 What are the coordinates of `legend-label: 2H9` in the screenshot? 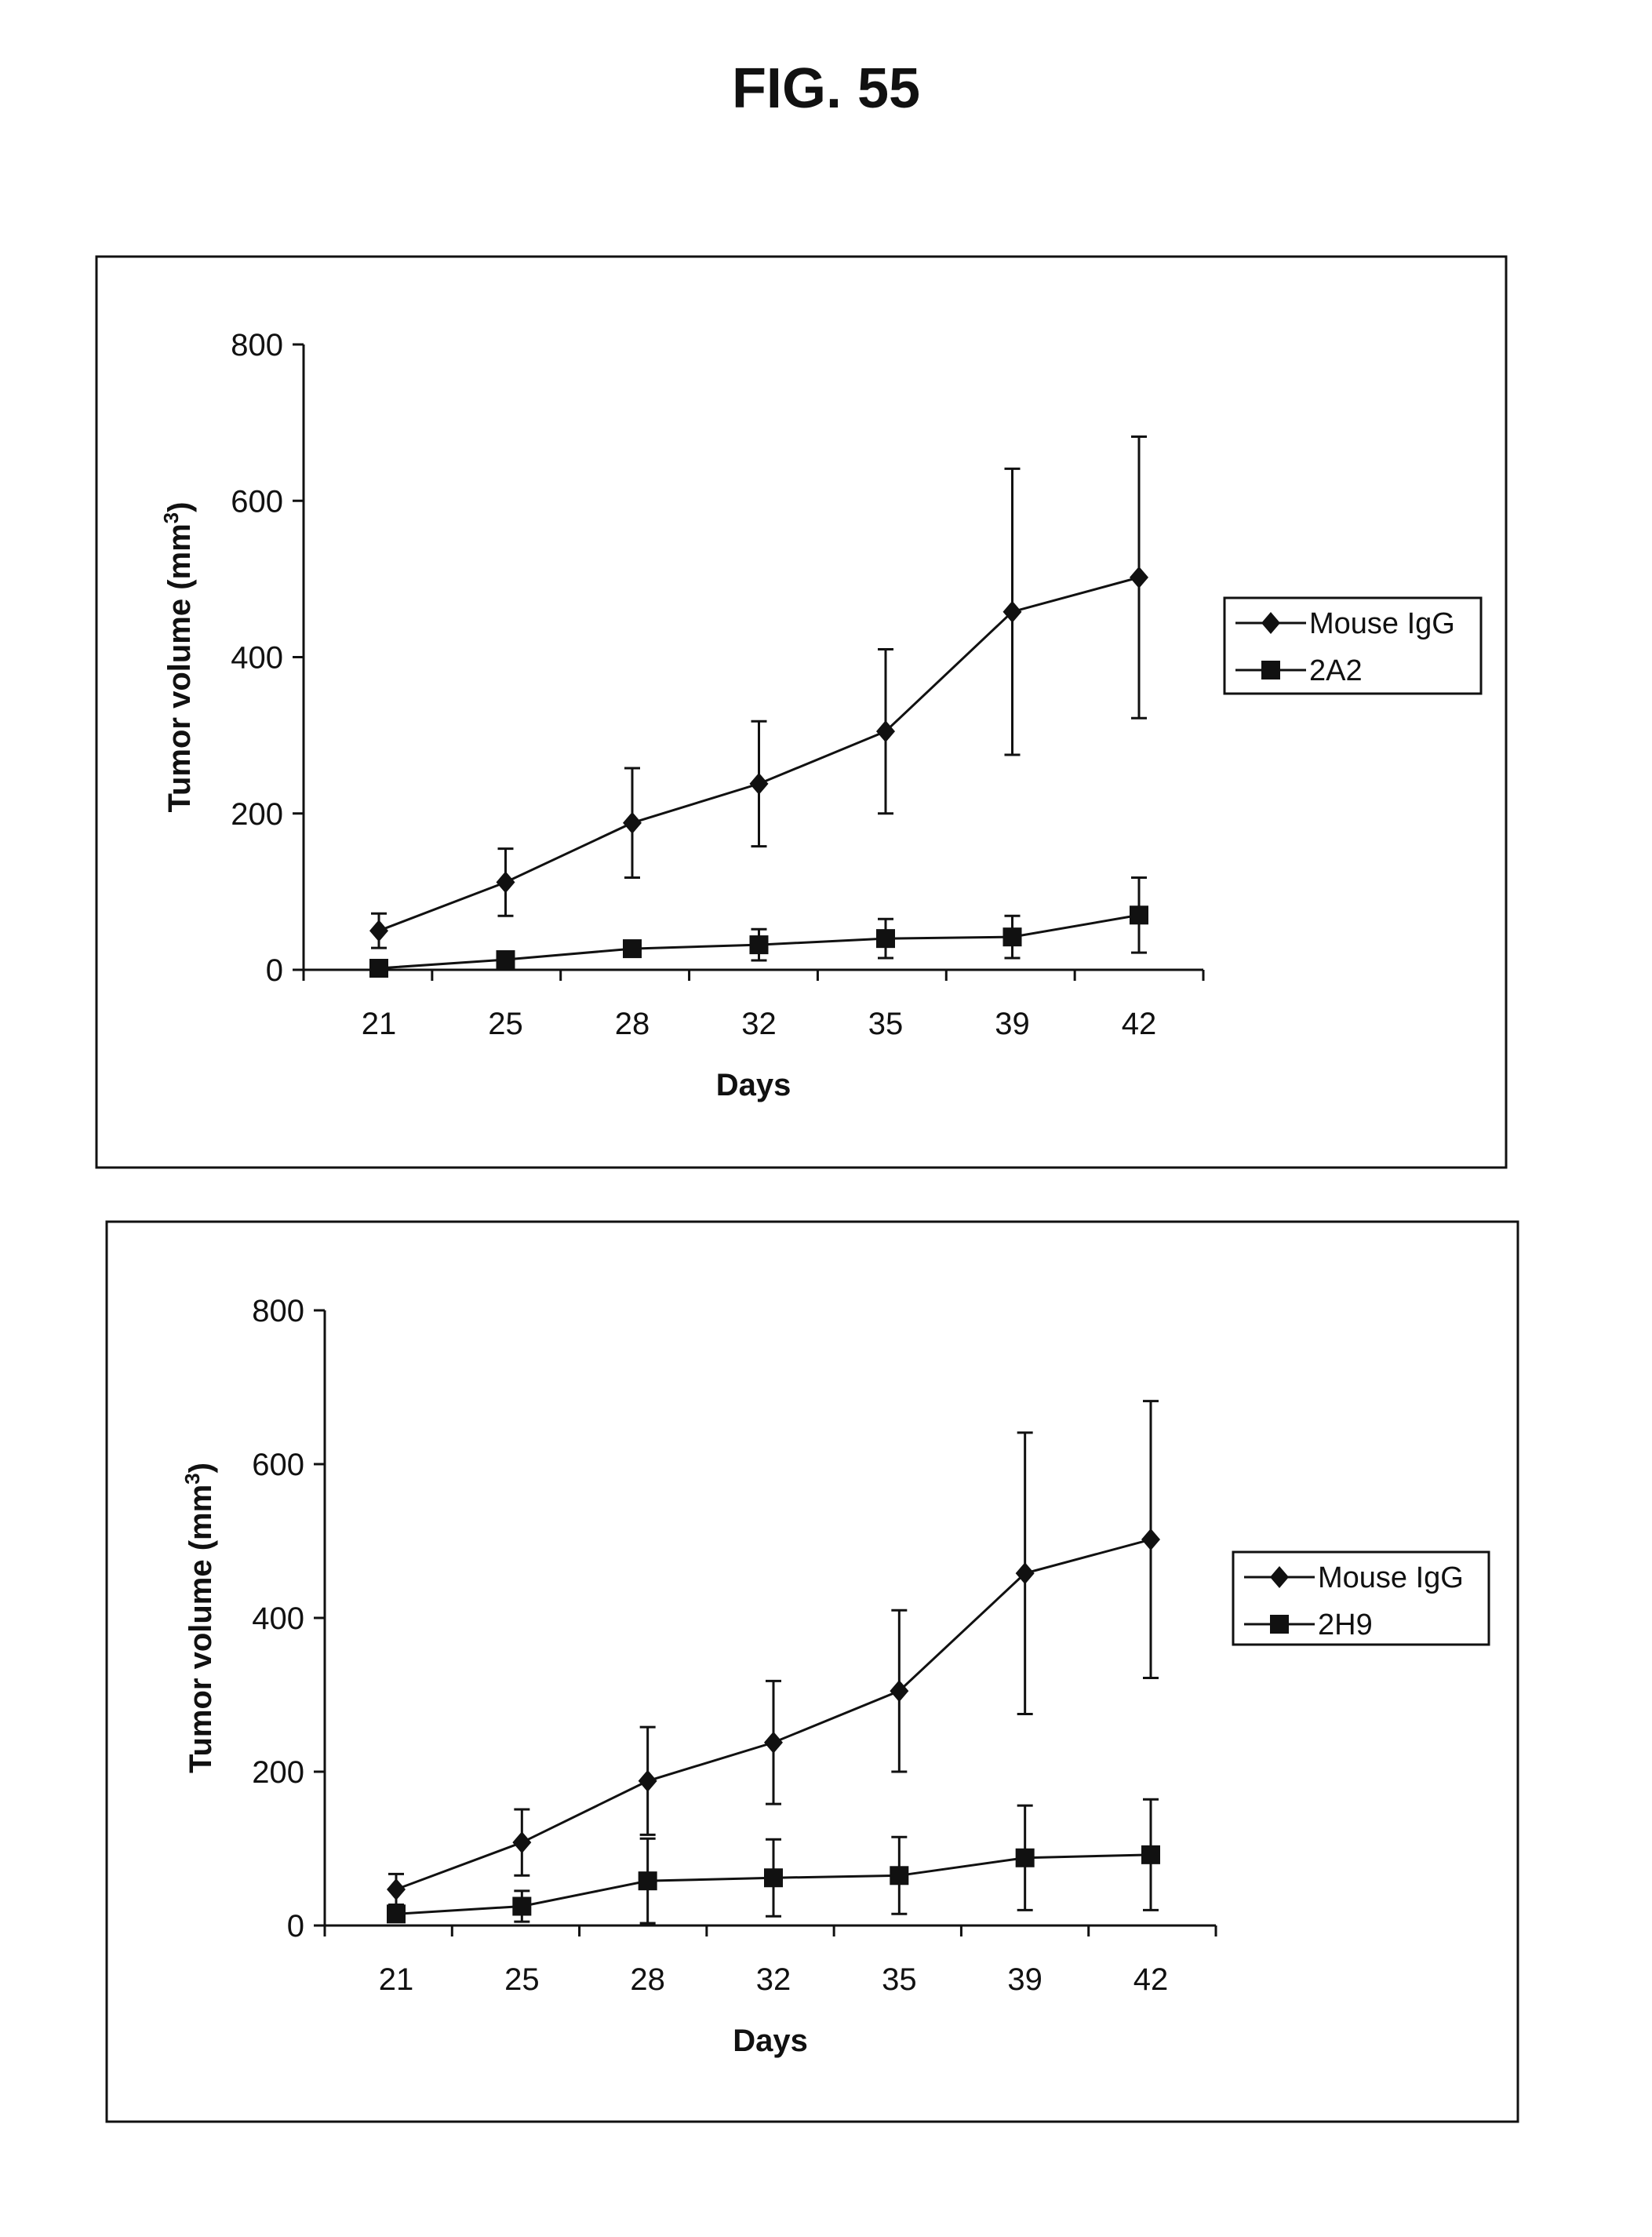 It's located at (1346, 1625).